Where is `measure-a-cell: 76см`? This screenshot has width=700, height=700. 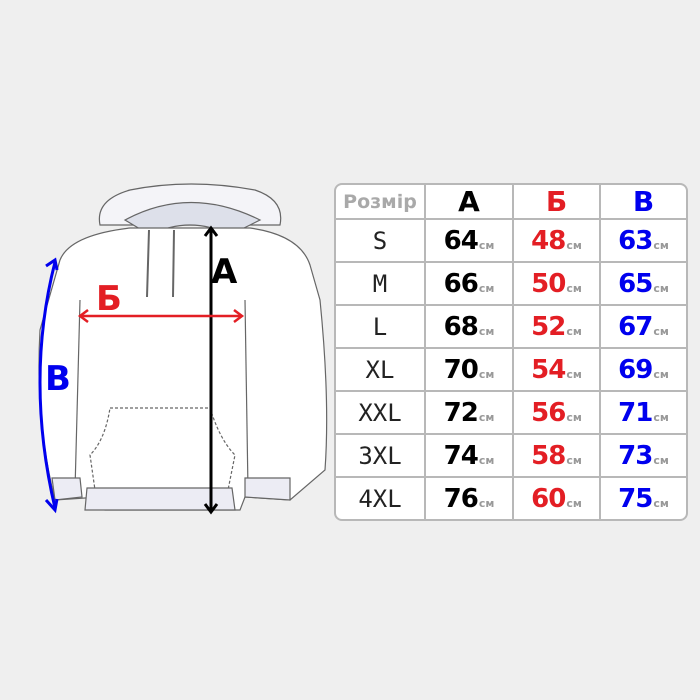
measure-a-cell: 76см is located at coordinates (470, 498).